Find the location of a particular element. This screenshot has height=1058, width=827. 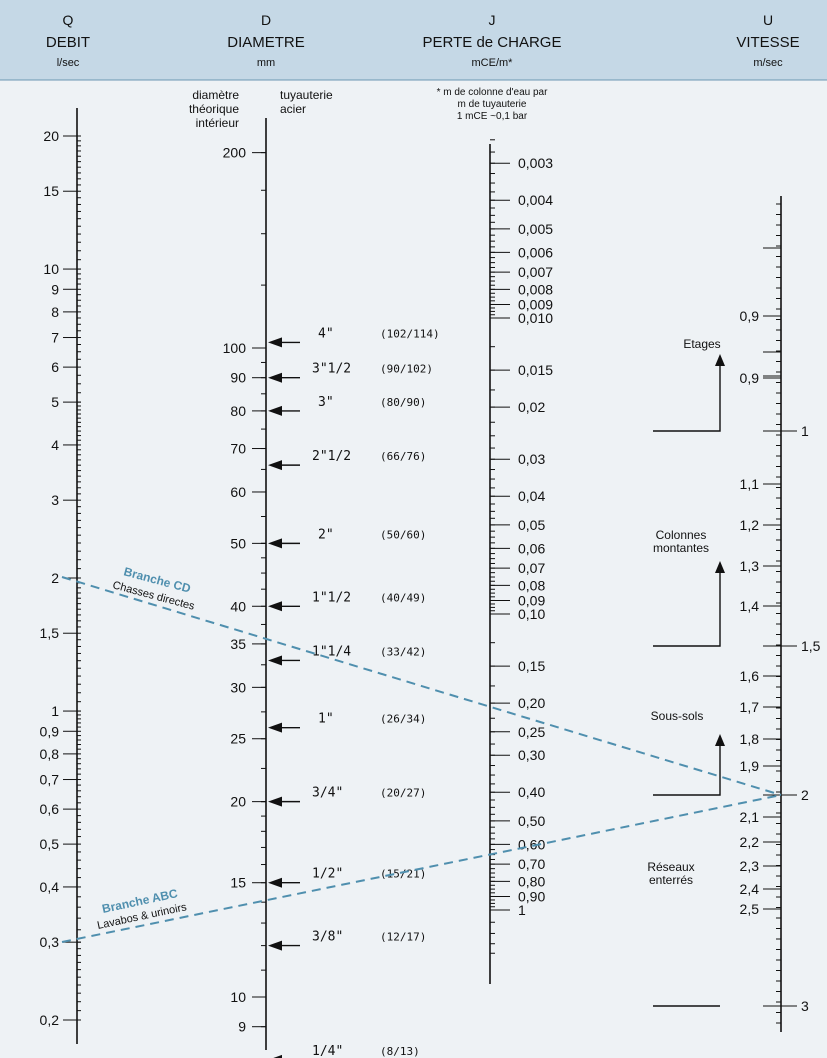

j-tick-label: 0,005 is located at coordinates (535, 229).